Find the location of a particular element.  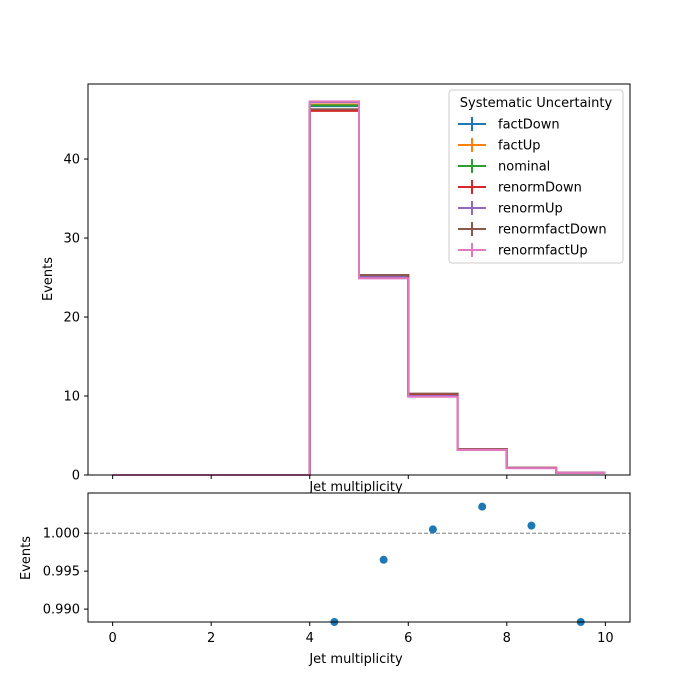

top-x-axis-label: Jet multiplicity is located at coordinates (355, 487).